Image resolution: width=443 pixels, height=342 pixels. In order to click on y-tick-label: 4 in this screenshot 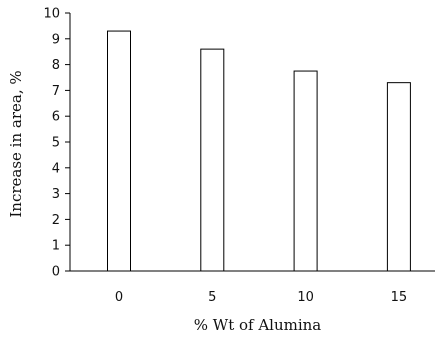, I will do `click(56, 168)`.